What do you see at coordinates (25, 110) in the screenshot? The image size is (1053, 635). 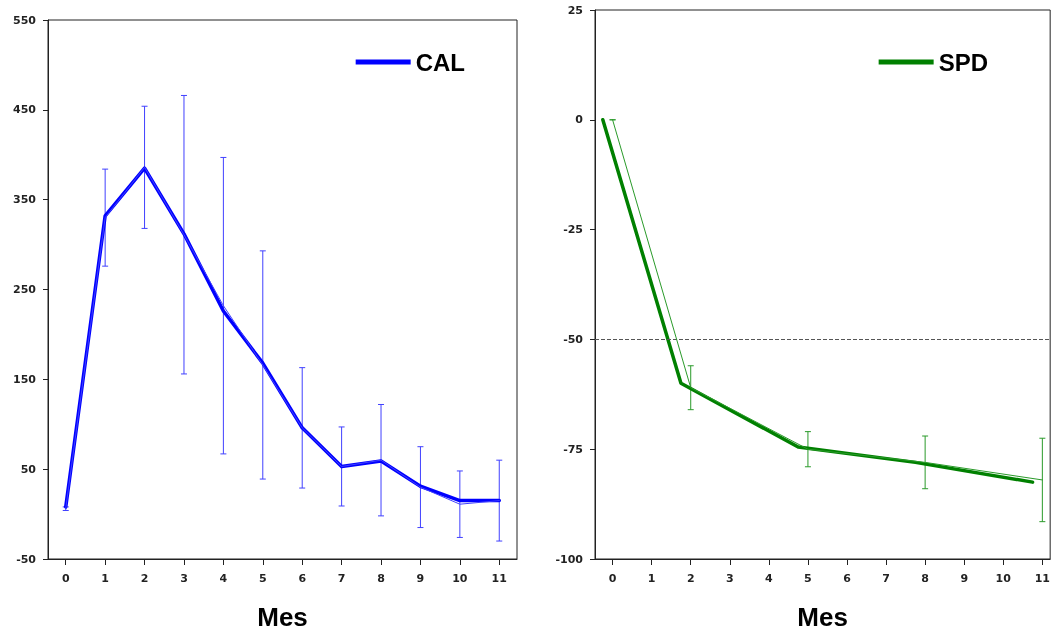 I see `y-tick-label: 450` at bounding box center [25, 110].